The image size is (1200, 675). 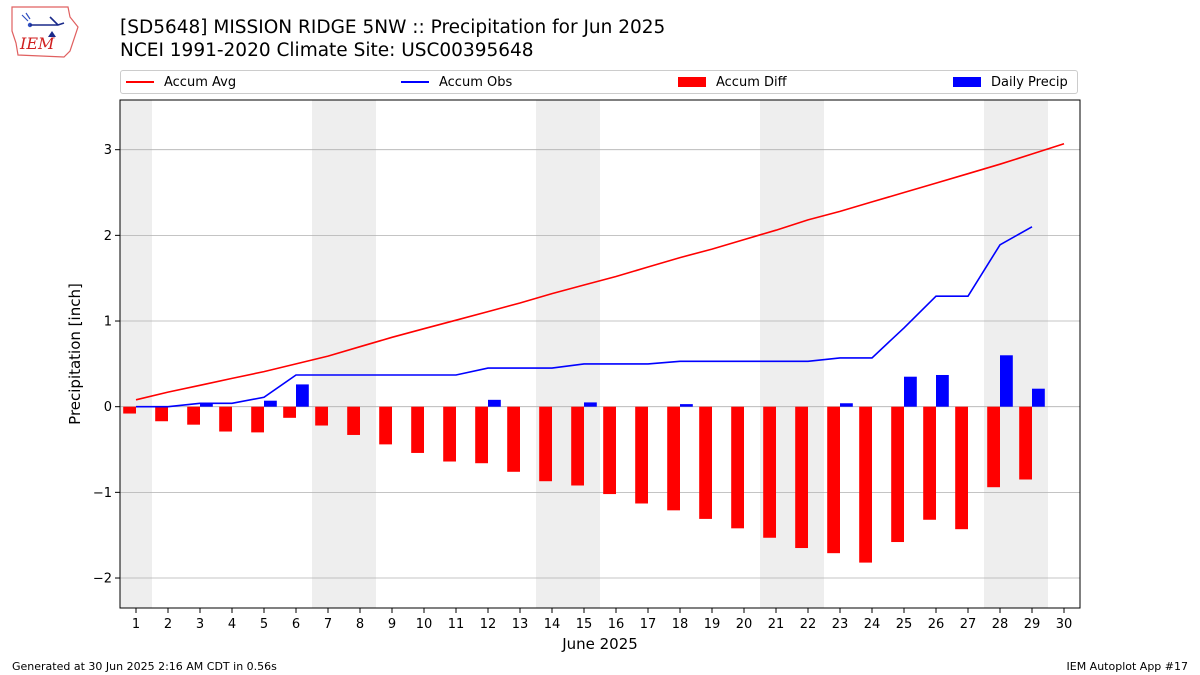 What do you see at coordinates (136, 624) in the screenshot?
I see `x-tick-label: 1` at bounding box center [136, 624].